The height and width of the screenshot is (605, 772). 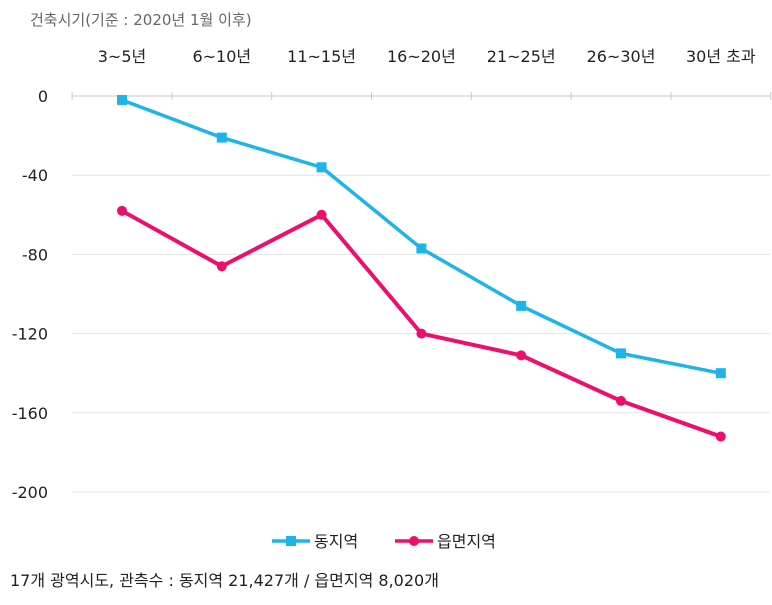 I want to click on legend: 동지역 읍면지역, so click(x=384, y=541).